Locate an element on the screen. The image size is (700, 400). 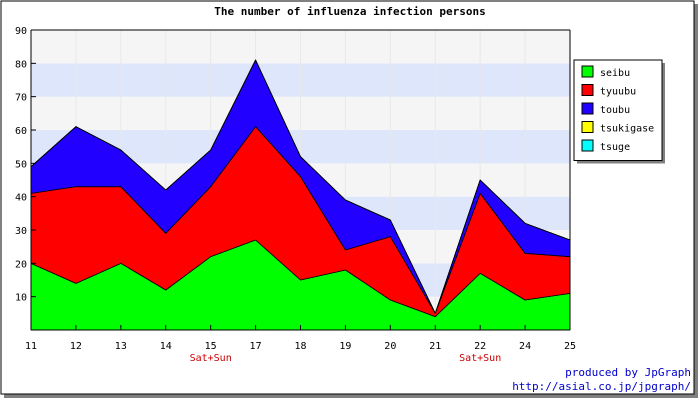
legend: seibu tyuubu toubu tsukigase tsuge is located at coordinates (619, 111).